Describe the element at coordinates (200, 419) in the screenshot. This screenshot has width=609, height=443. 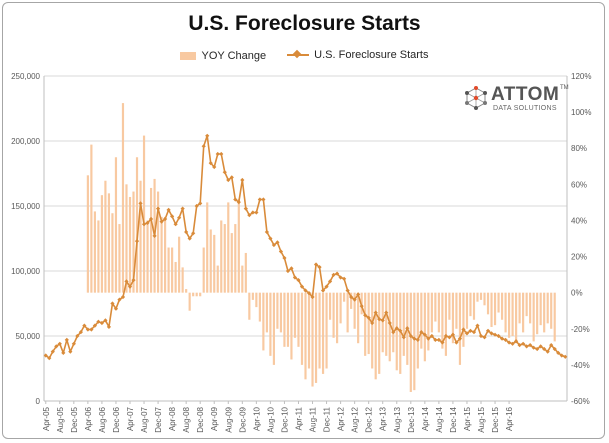
I see `x-tick-label: Dec-08` at that location.